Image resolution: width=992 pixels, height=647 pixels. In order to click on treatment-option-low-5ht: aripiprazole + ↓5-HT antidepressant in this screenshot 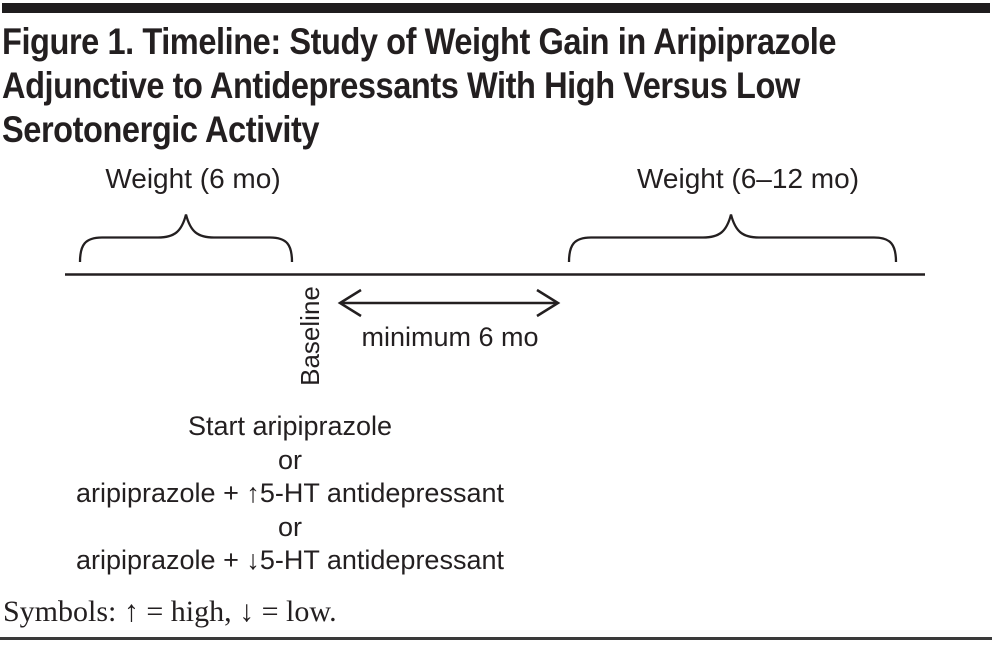, I will do `click(290, 560)`.